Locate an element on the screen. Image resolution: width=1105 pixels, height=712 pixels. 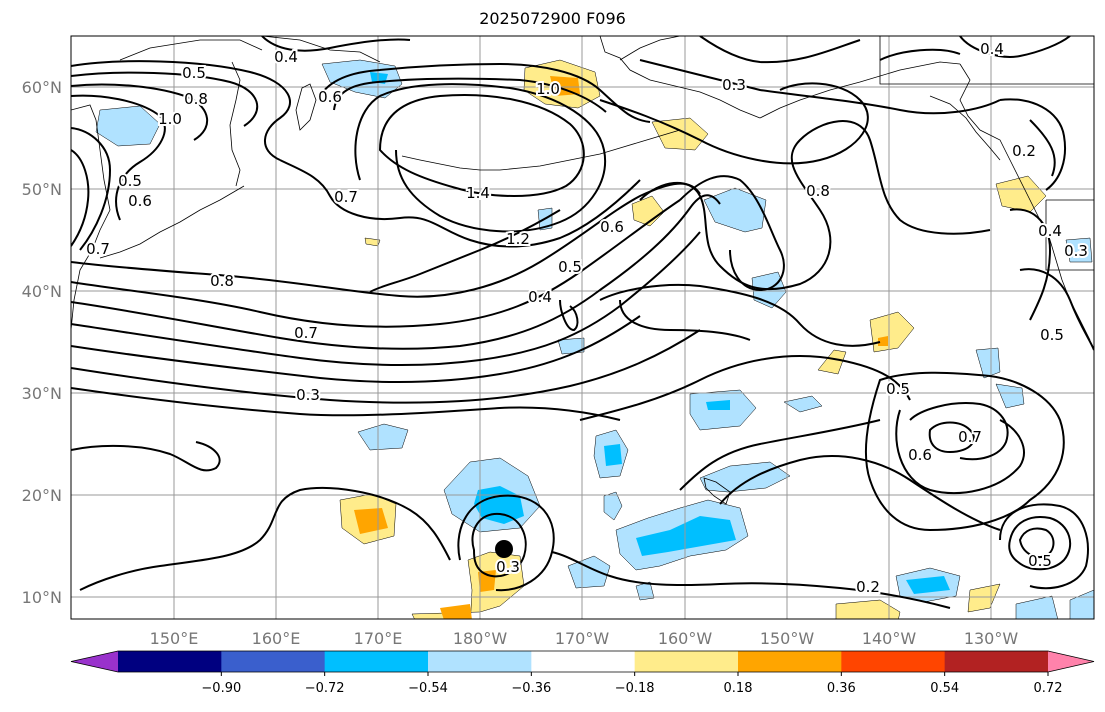
colorbar-tick-label: 0.72 is located at coordinates (1048, 688).